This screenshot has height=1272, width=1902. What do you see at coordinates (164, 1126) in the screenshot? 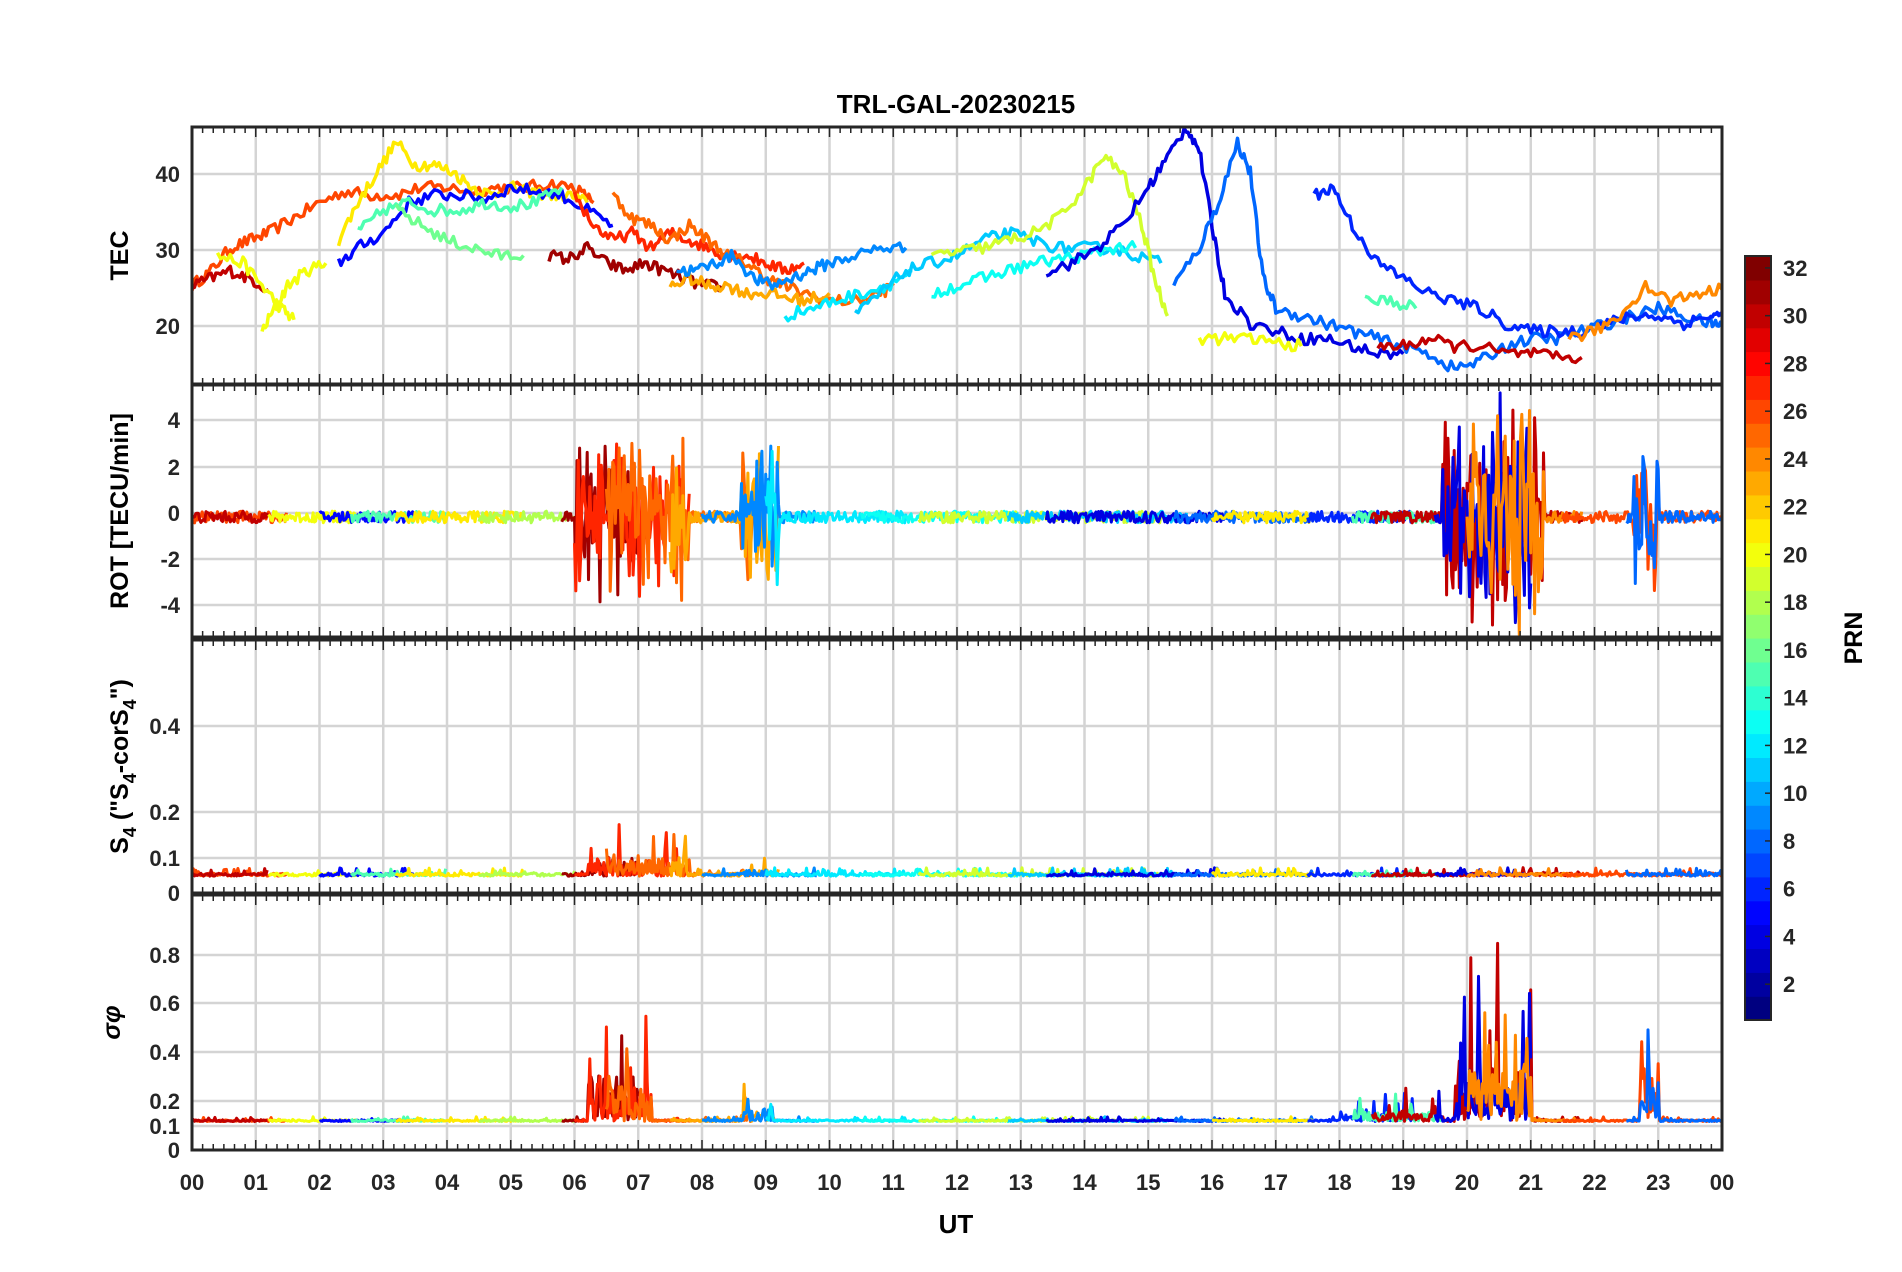
I see `y-tick-label: 0.1` at bounding box center [164, 1126].